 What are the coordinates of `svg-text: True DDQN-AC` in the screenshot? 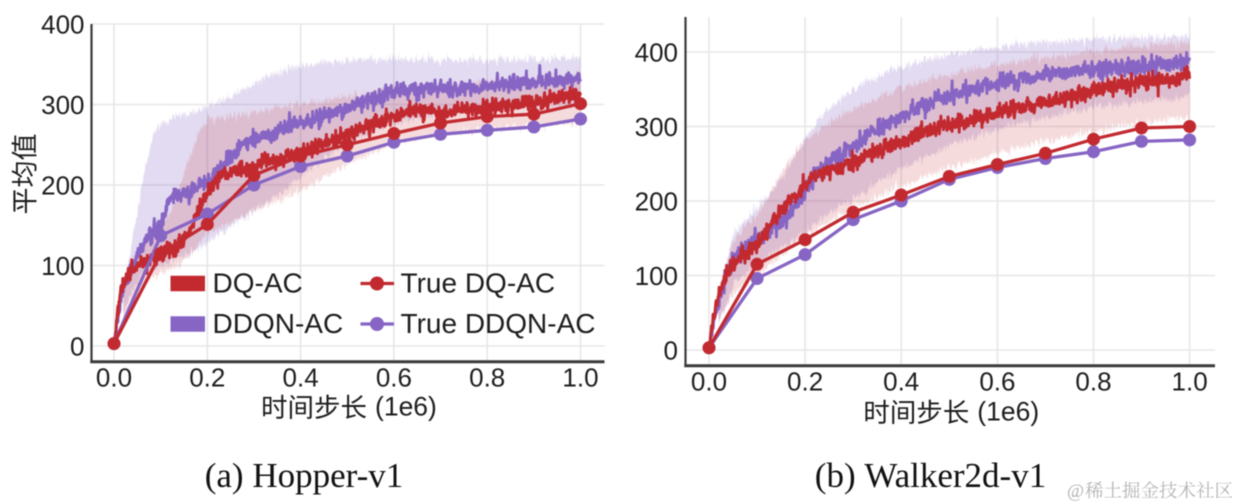 It's located at (498, 323).